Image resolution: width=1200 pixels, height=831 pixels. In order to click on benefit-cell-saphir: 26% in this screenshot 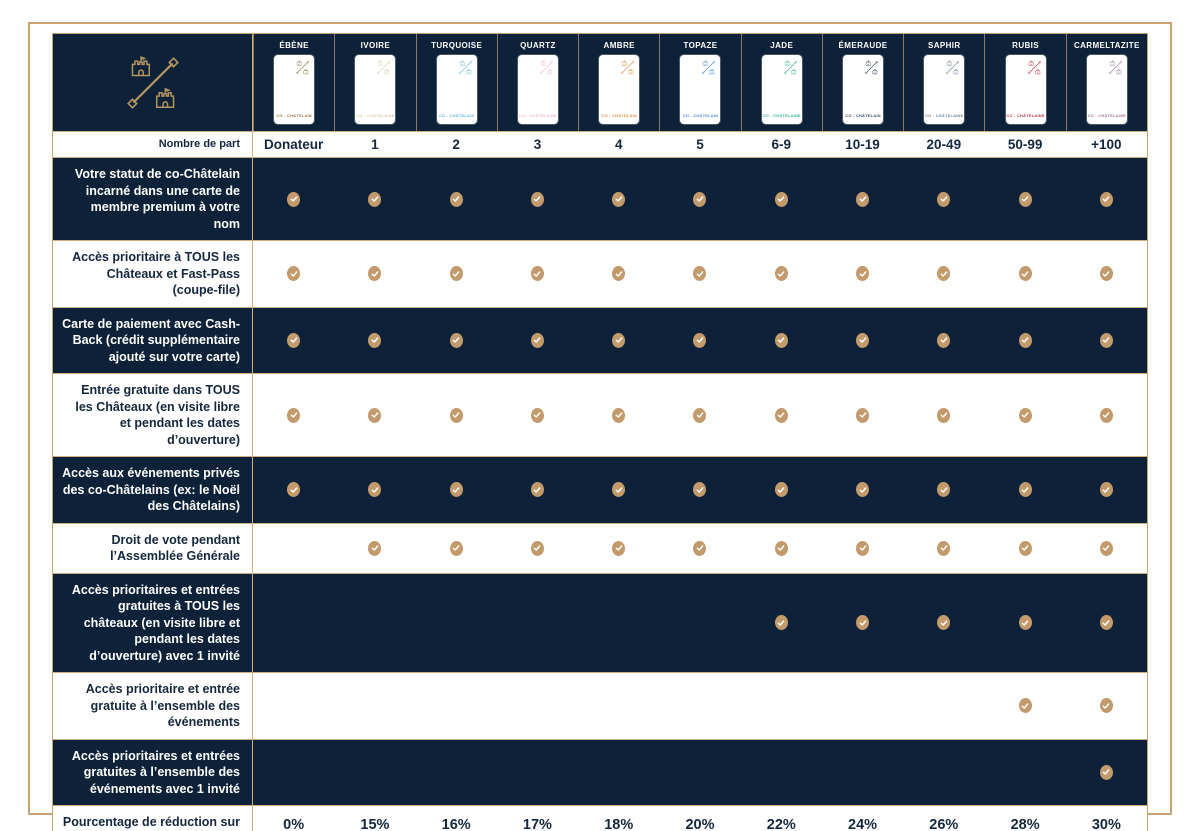, I will do `click(943, 818)`.